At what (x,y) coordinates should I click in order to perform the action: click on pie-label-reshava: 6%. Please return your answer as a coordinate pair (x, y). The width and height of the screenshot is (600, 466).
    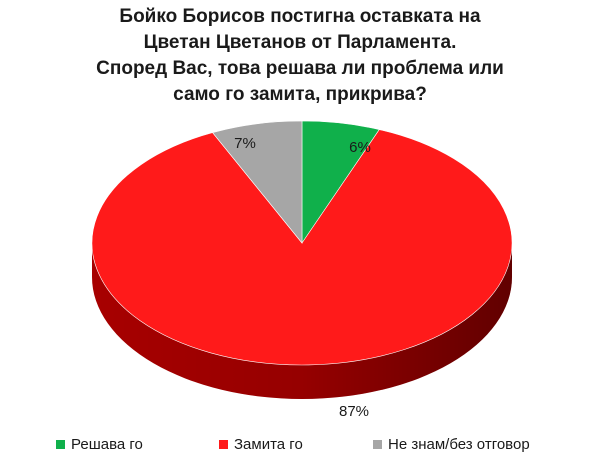
    Looking at the image, I should click on (360, 147).